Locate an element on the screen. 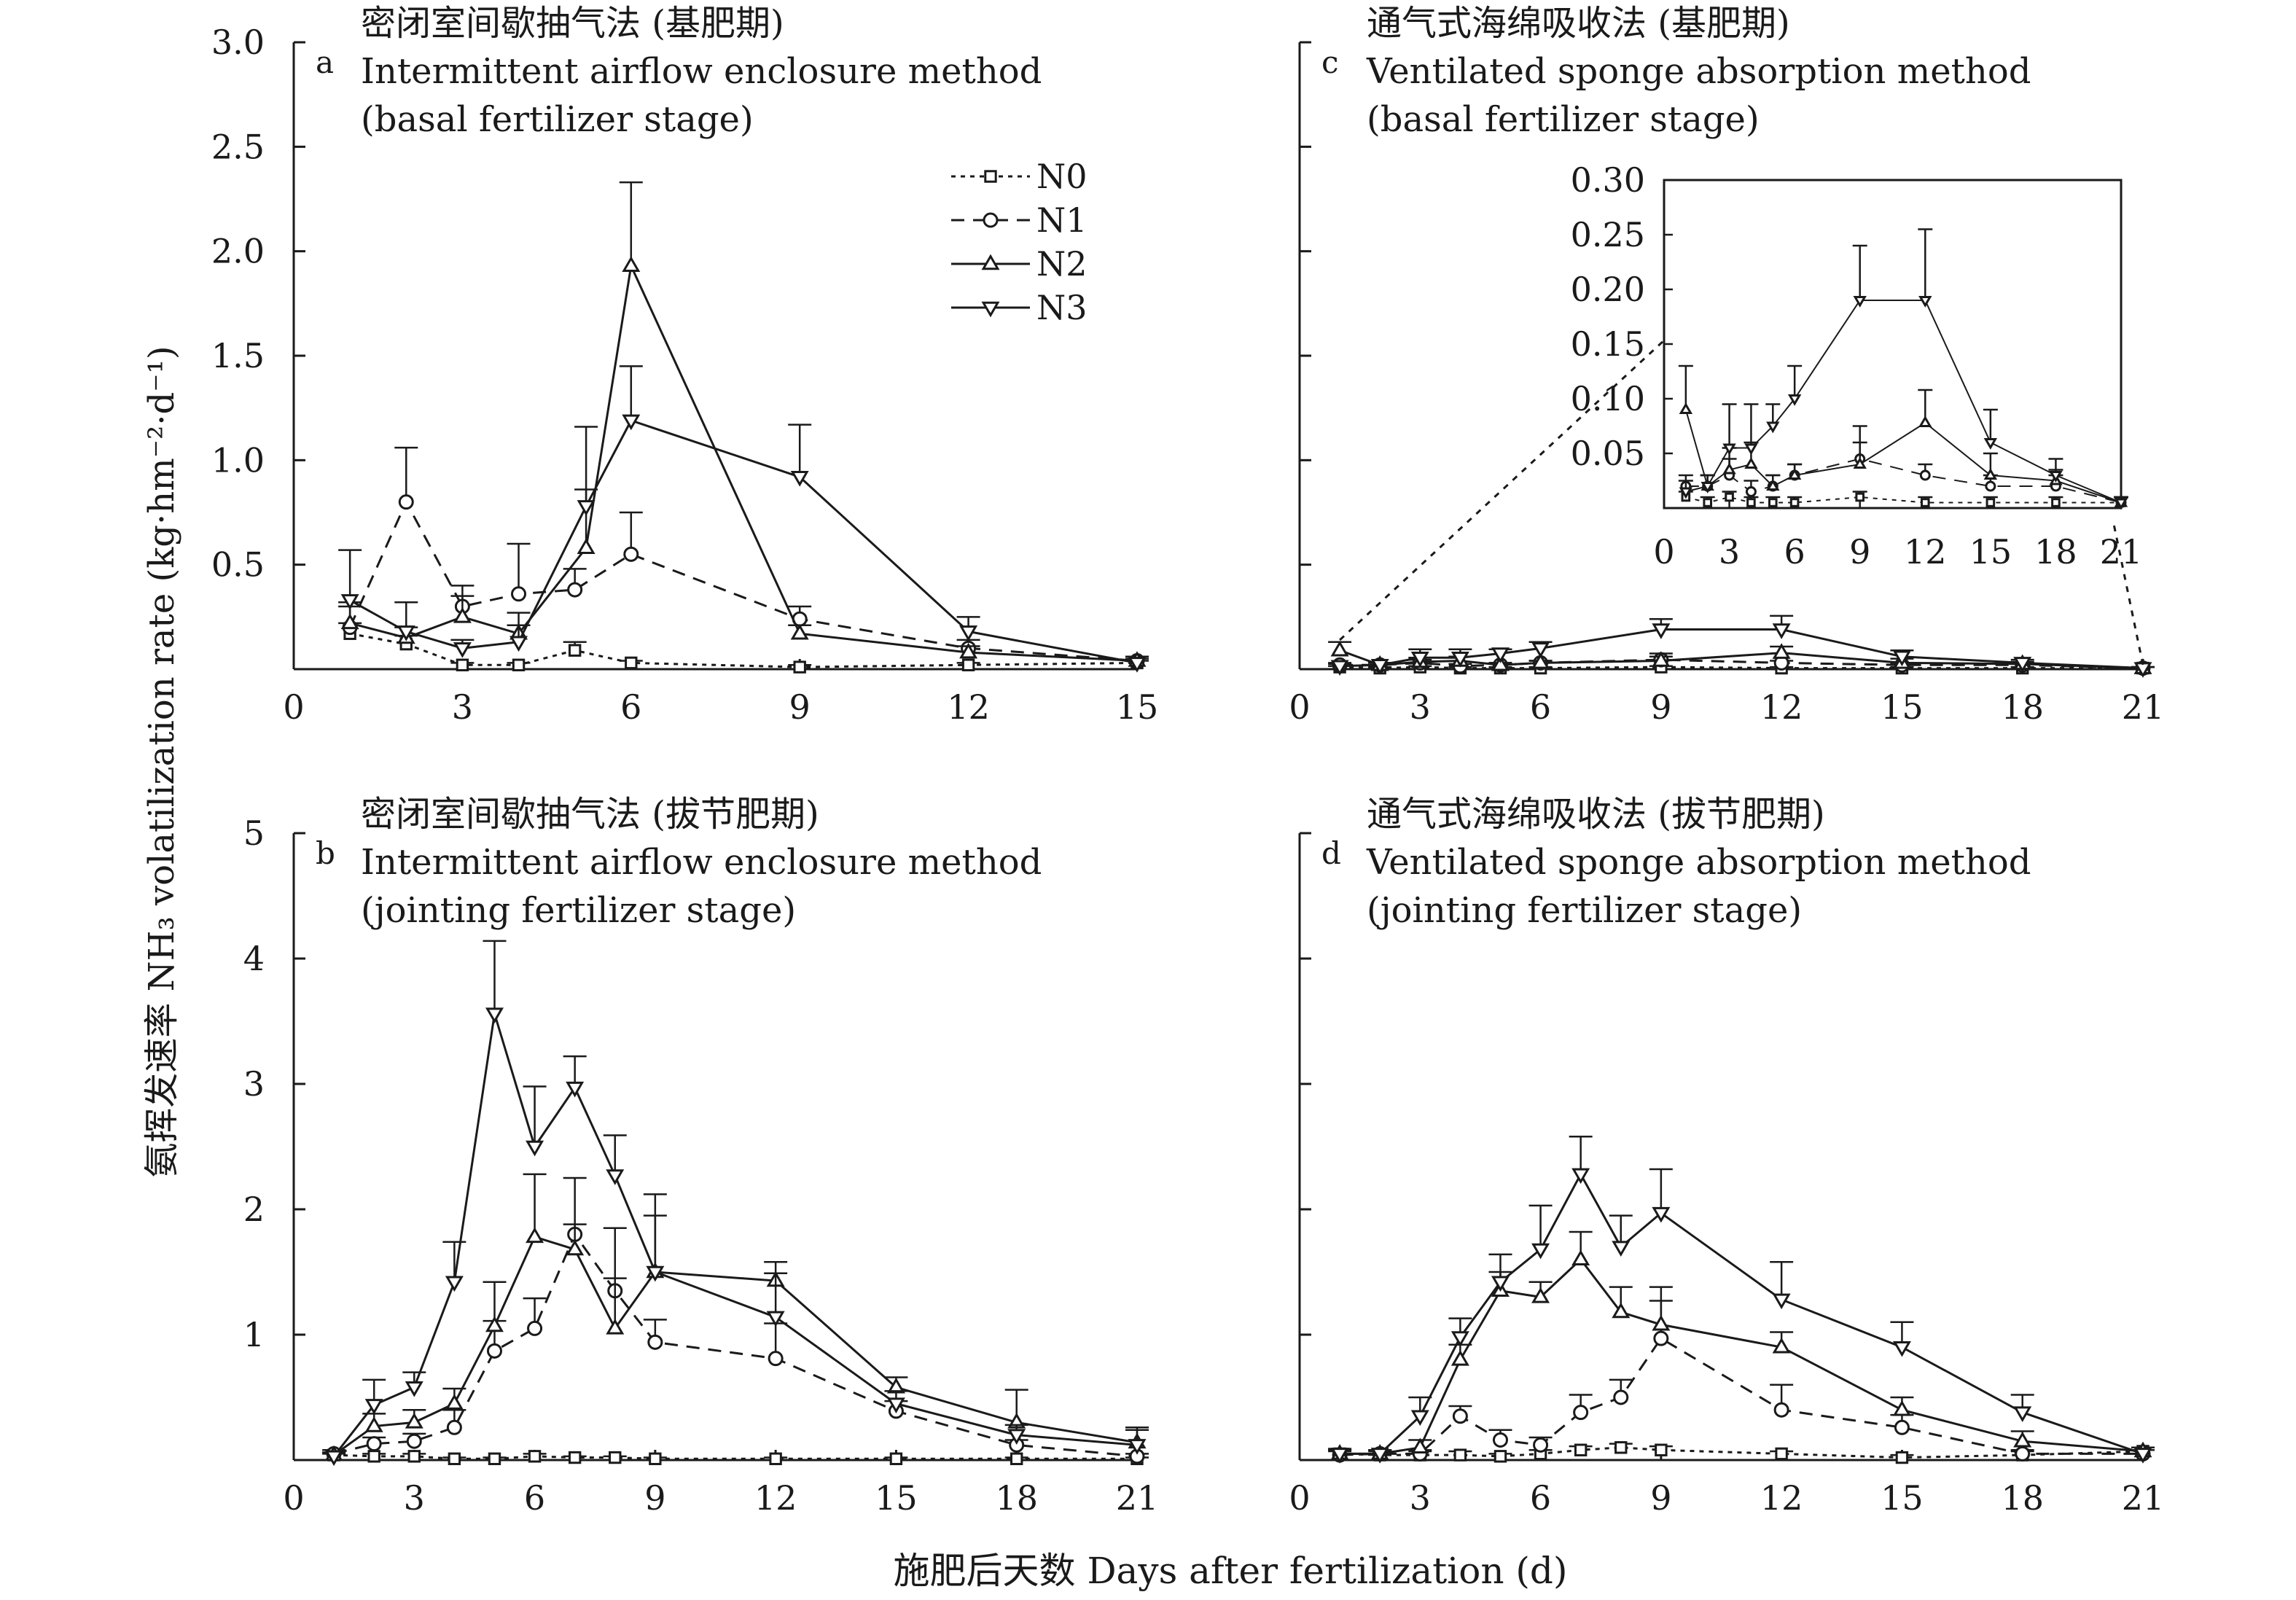  panel-title-en: Ventilated sponge absorption method is located at coordinates (1699, 71).